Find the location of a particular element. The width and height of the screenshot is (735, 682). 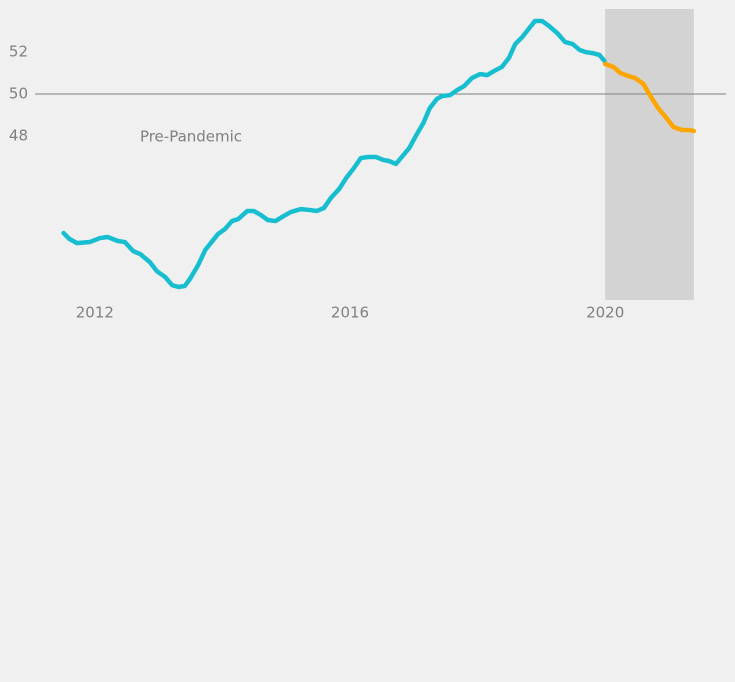

annotation: Pre-Pandemic is located at coordinates (191, 137).